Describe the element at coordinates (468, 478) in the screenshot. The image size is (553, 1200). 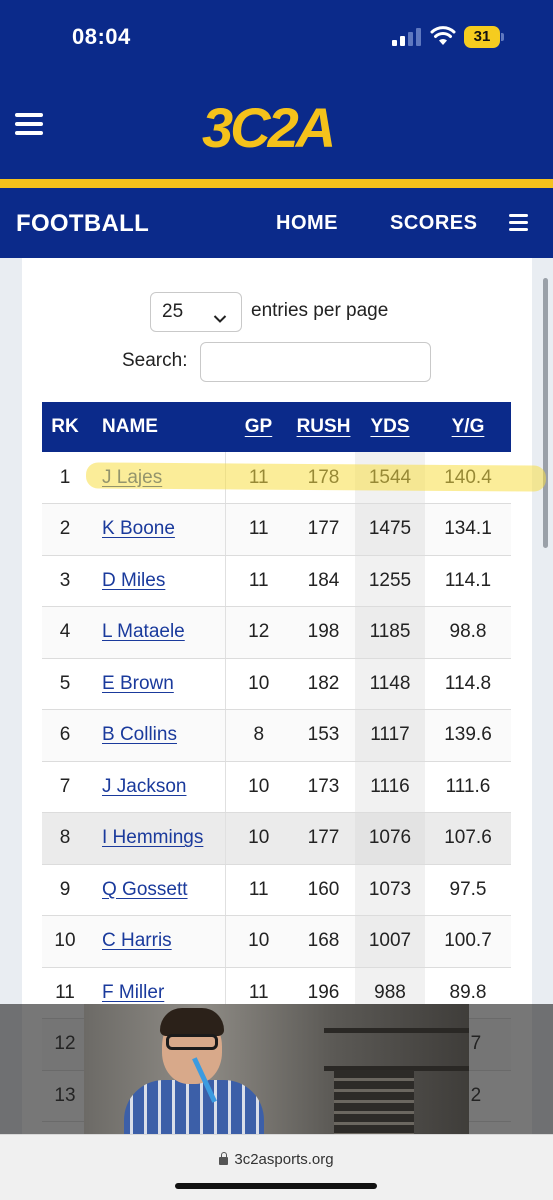
I see `yg-cell: 140.4` at that location.